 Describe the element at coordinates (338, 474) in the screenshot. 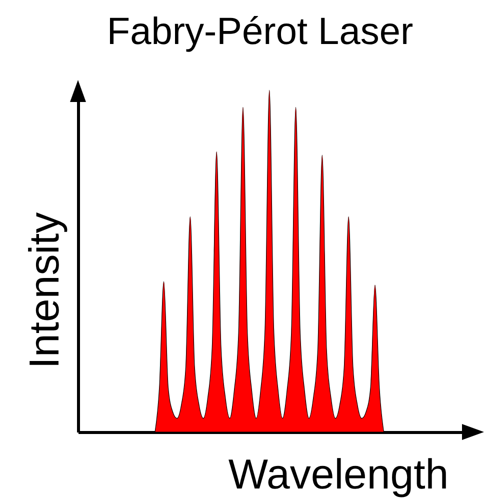

I see `x-axis-title: Wavelength` at that location.